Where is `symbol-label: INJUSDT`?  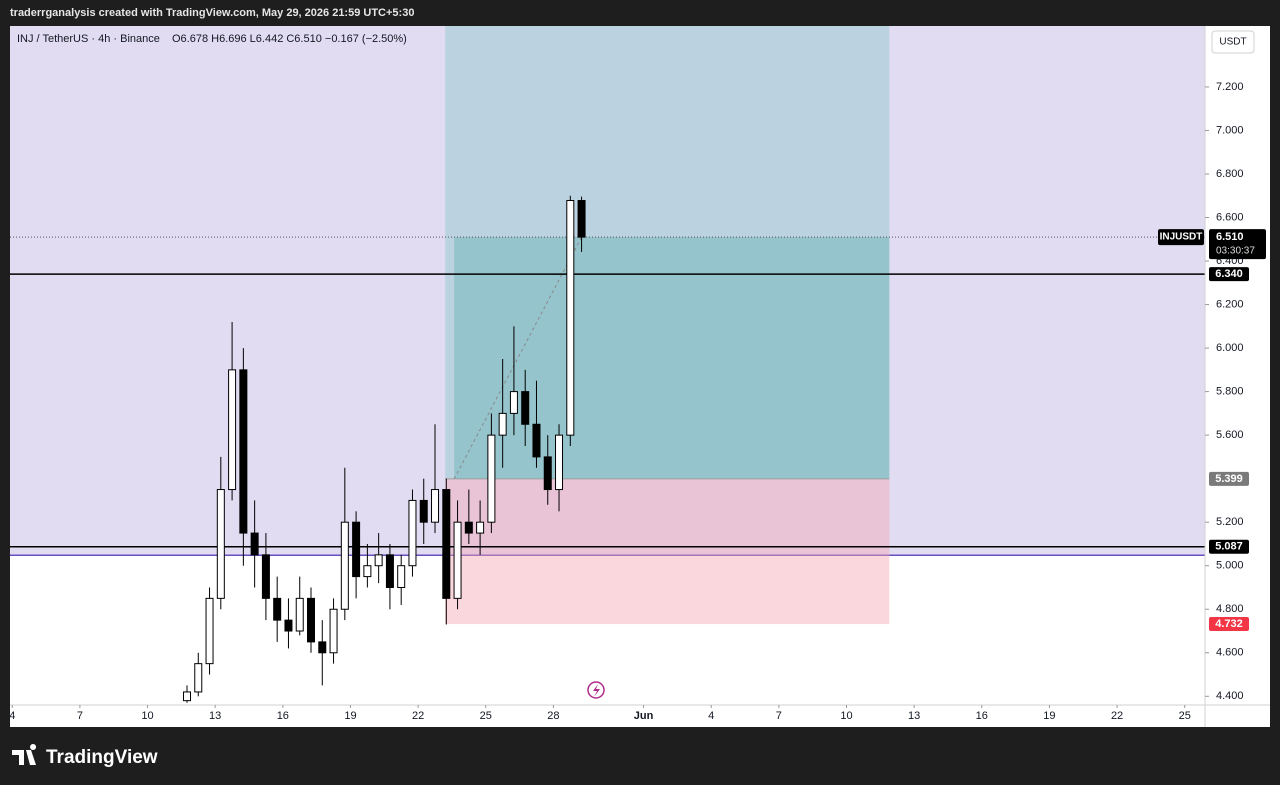
symbol-label: INJUSDT is located at coordinates (1181, 237).